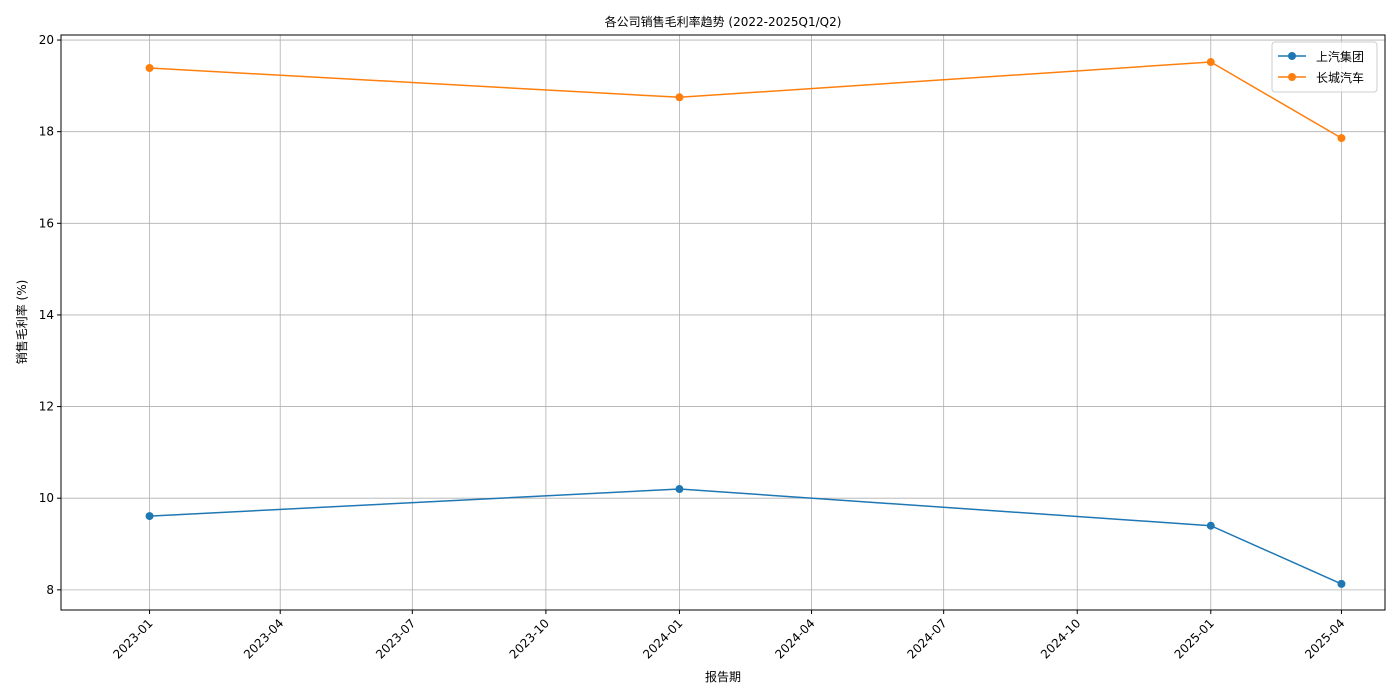 This screenshot has width=1400, height=700. Describe the element at coordinates (46, 40) in the screenshot. I see `y-tick-label: 20` at that location.